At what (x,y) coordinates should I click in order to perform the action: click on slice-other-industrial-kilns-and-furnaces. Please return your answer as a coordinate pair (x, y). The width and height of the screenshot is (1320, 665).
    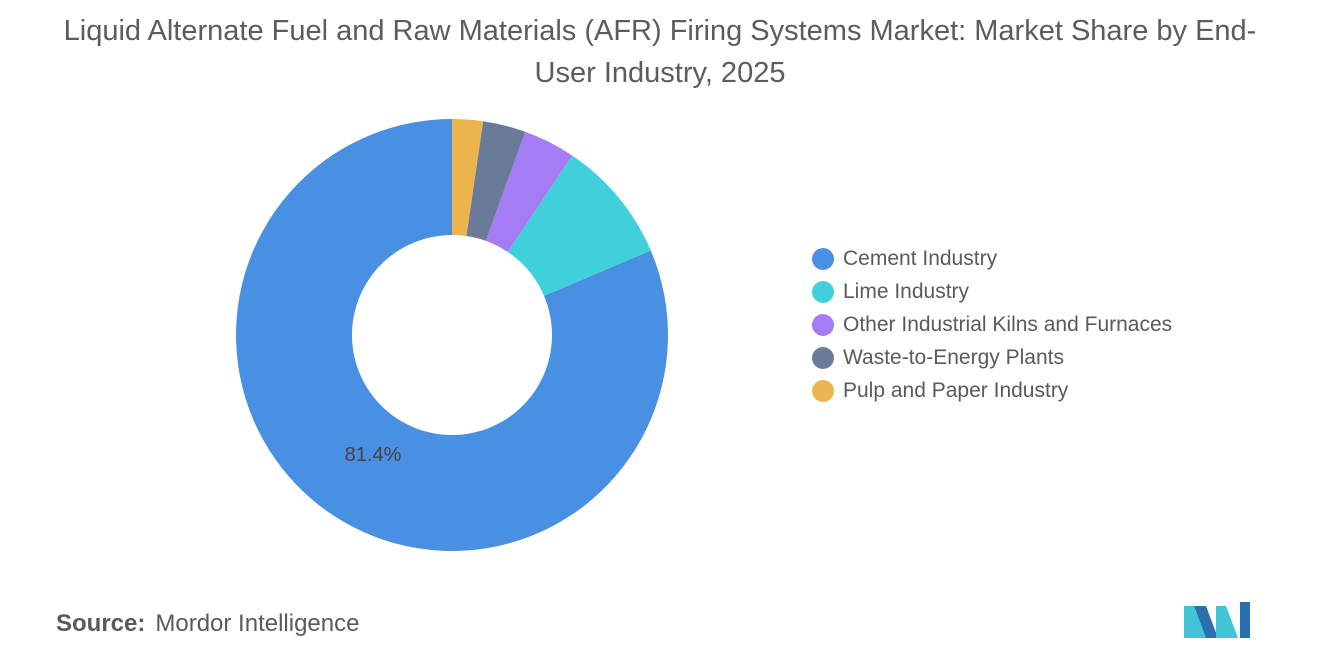
    Looking at the image, I should click on (529, 191).